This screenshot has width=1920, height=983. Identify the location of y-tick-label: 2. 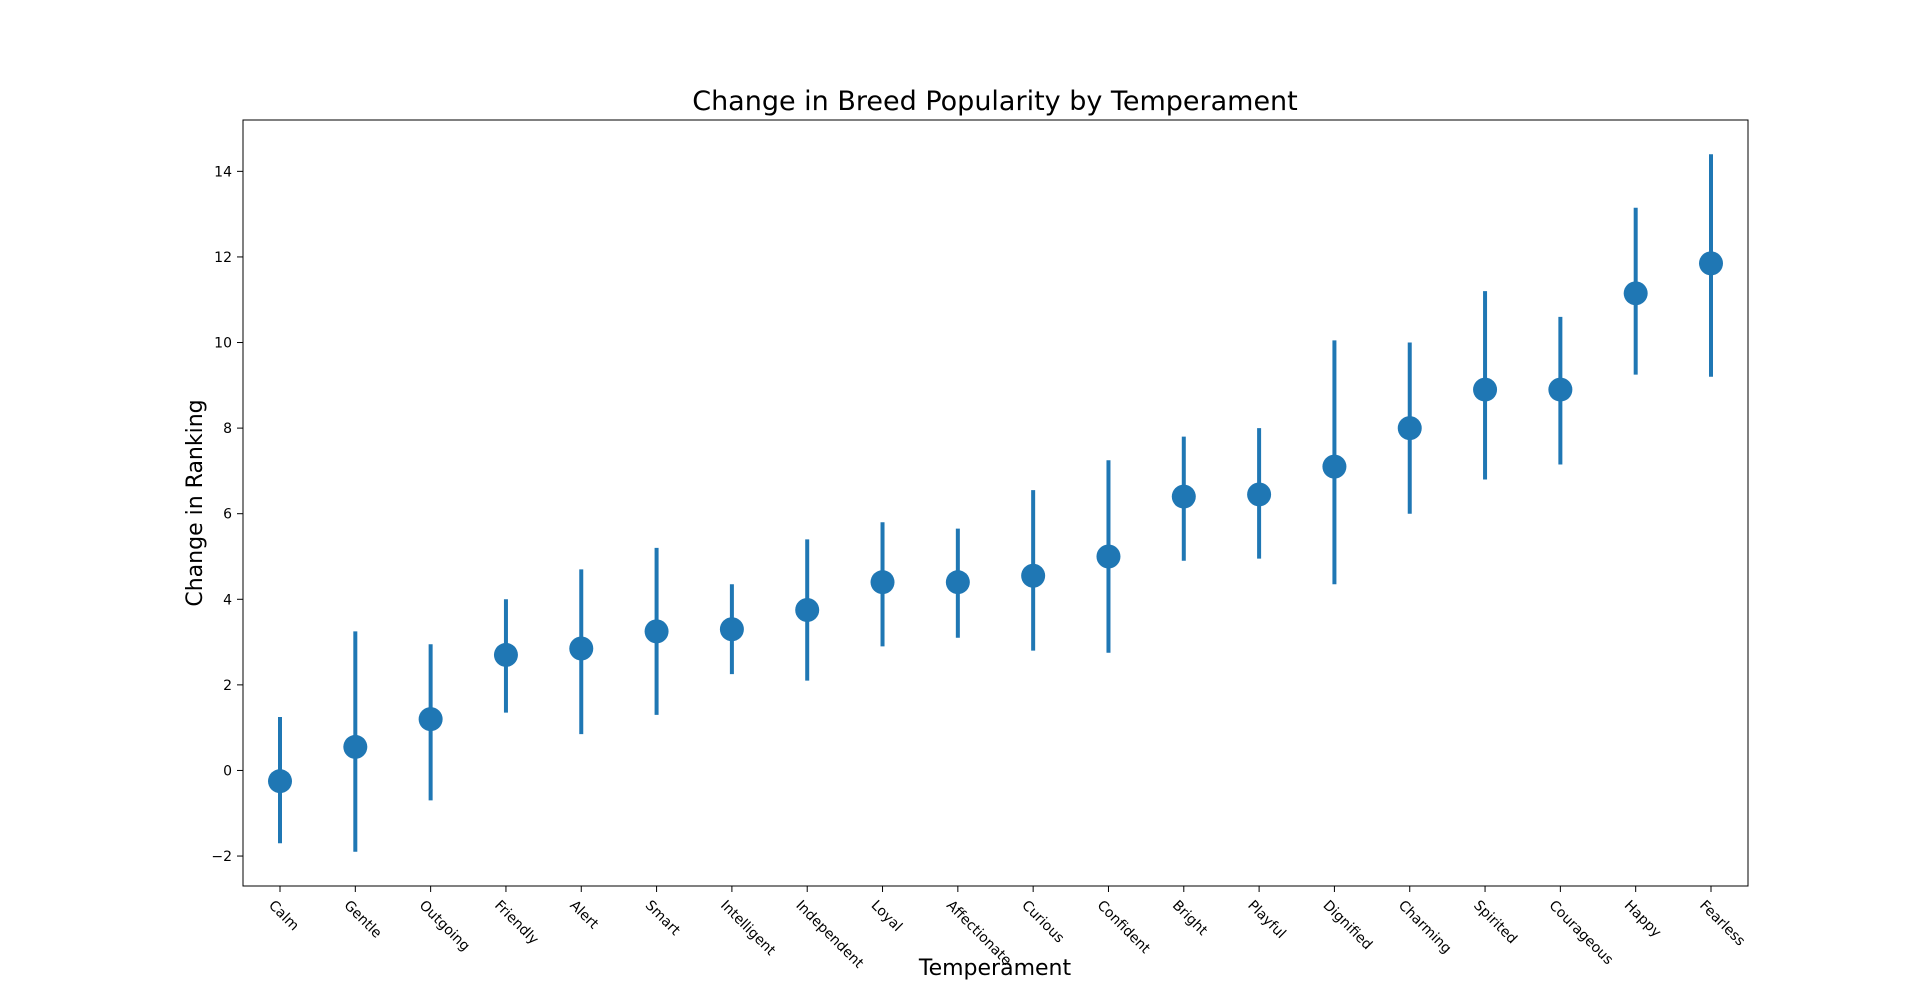
(227, 686).